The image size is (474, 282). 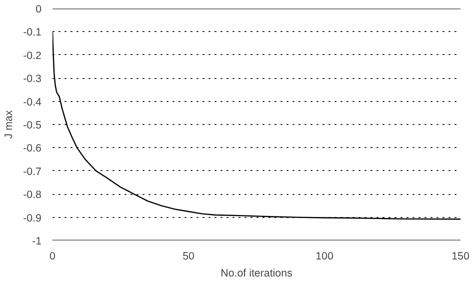 What do you see at coordinates (325, 256) in the screenshot?
I see `x-tick-label: 100` at bounding box center [325, 256].